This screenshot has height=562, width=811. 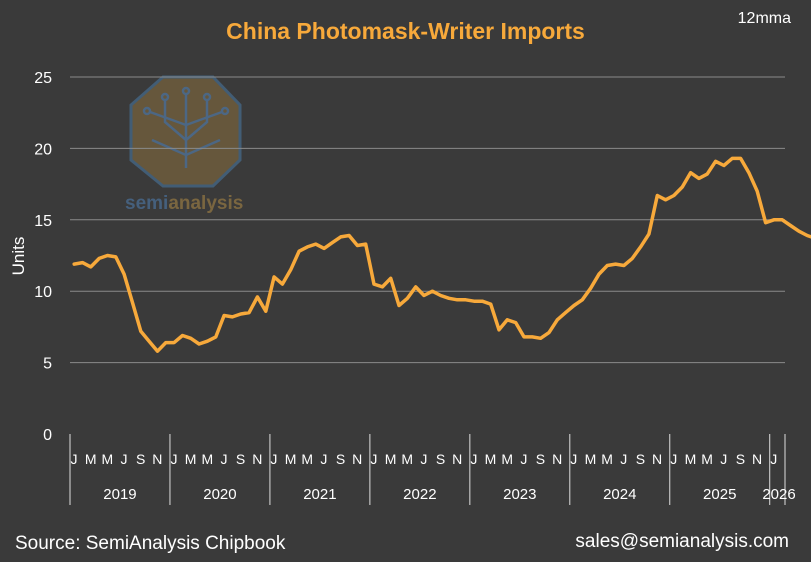 What do you see at coordinates (619, 494) in the screenshot?
I see `x-year-label: 2024` at bounding box center [619, 494].